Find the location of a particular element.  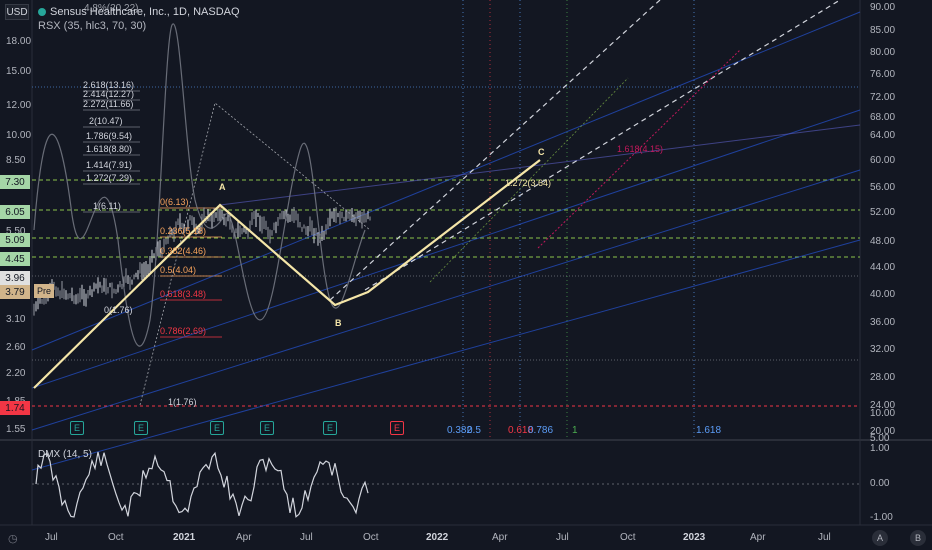

dmx-line is located at coordinates (202, 484).